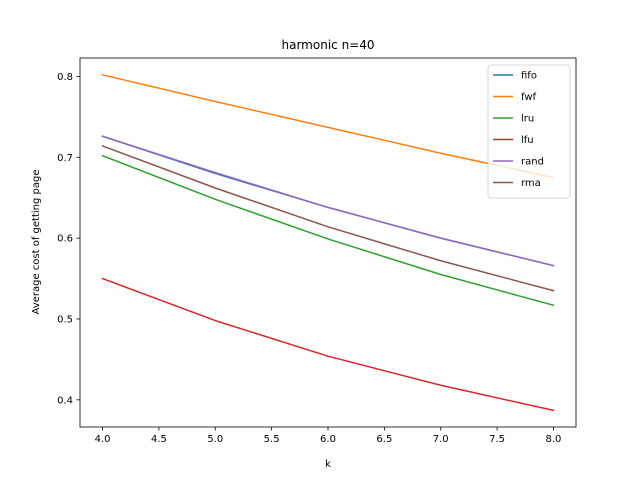 Image resolution: width=640 pixels, height=480 pixels. Describe the element at coordinates (65, 239) in the screenshot. I see `y-tick-label: 0.6` at that location.